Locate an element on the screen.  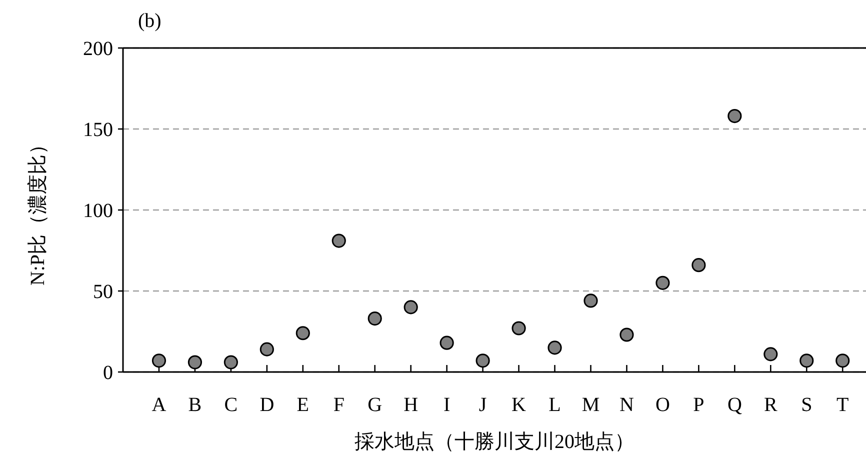
x-tick-label: Q is located at coordinates (734, 405).